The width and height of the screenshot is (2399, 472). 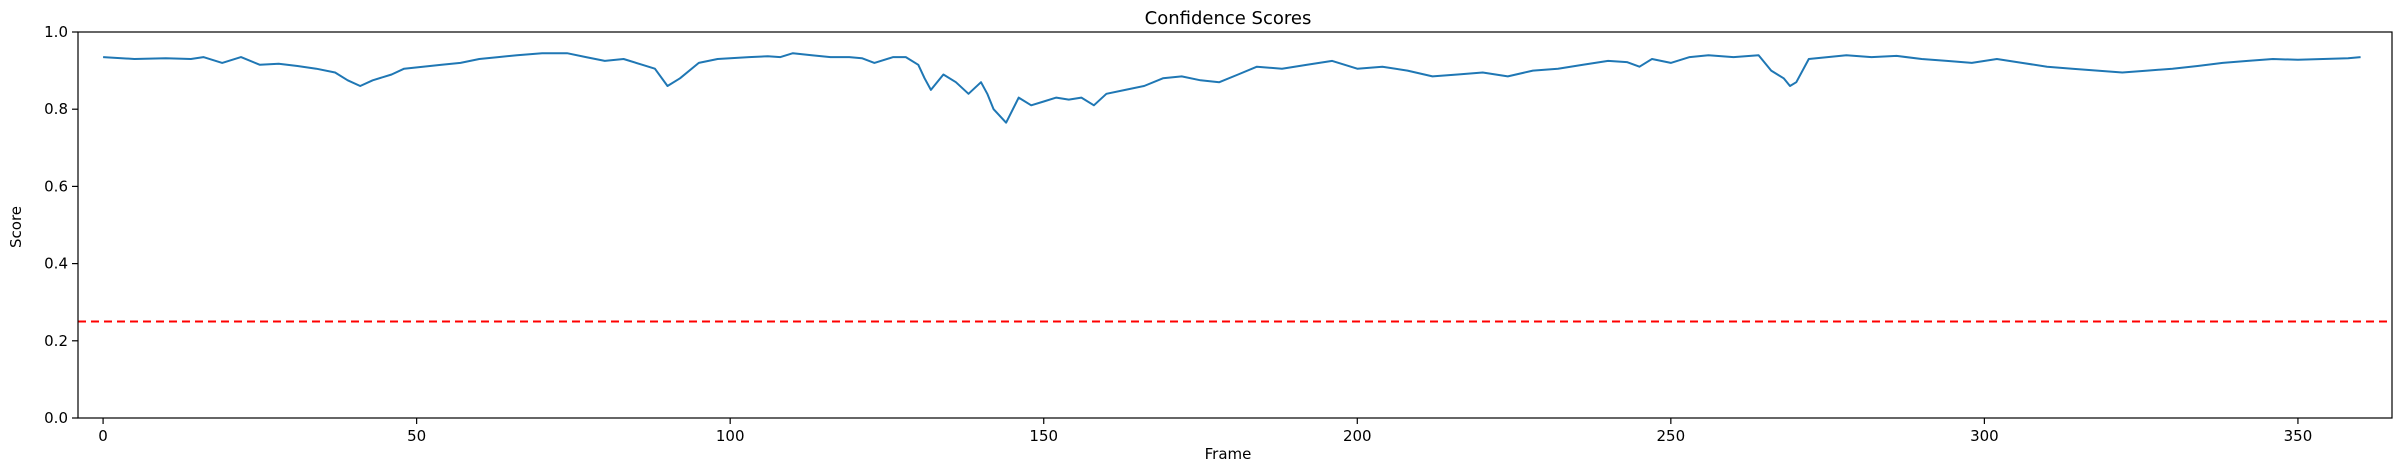 What do you see at coordinates (1671, 436) in the screenshot?
I see `x-tick-label: 250` at bounding box center [1671, 436].